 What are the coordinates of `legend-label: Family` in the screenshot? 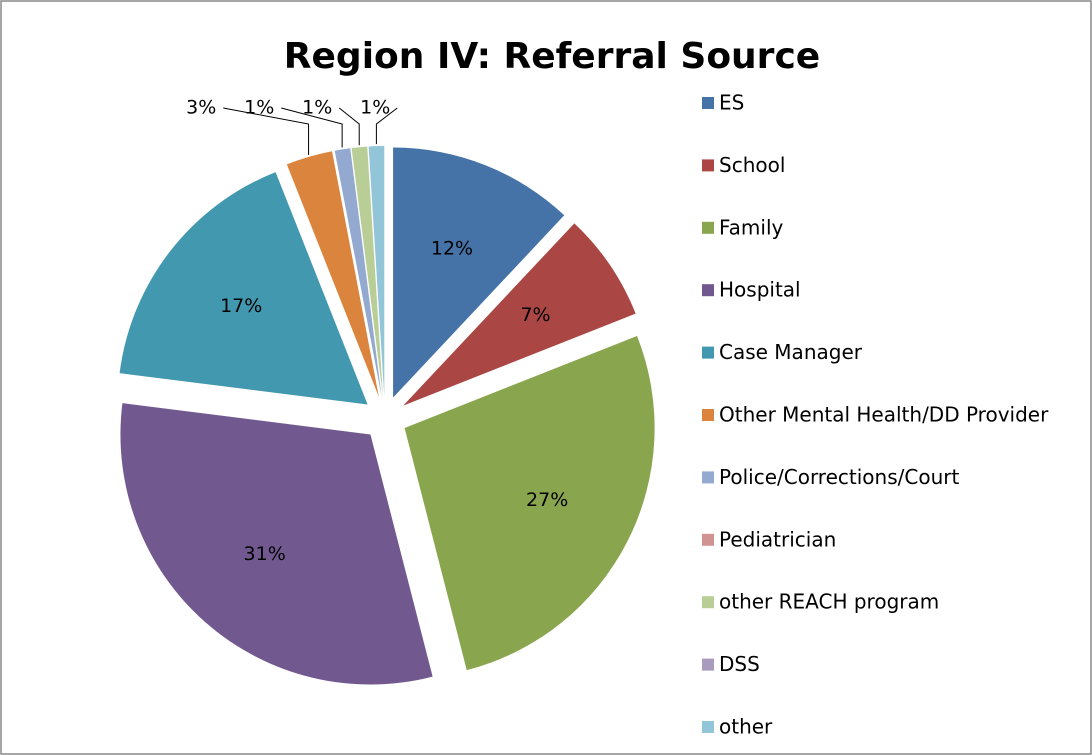 It's located at (751, 227).